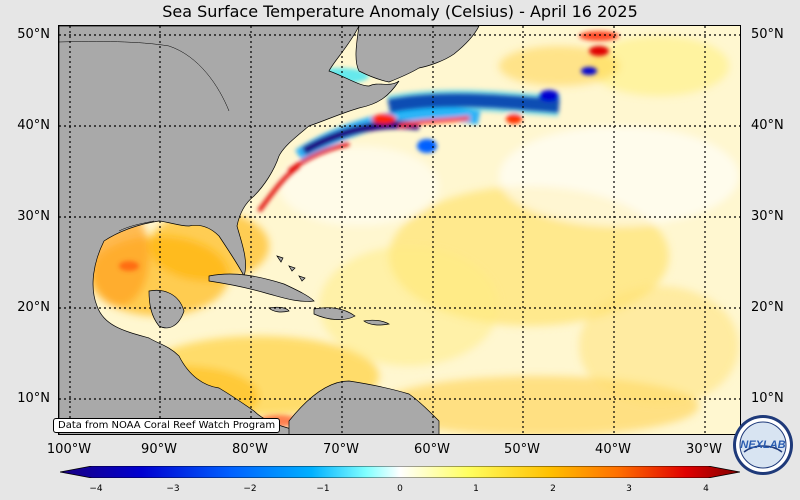 The width and height of the screenshot is (800, 500). What do you see at coordinates (33, 307) in the screenshot?
I see `lat-label-20n-left: 20°N` at bounding box center [33, 307].